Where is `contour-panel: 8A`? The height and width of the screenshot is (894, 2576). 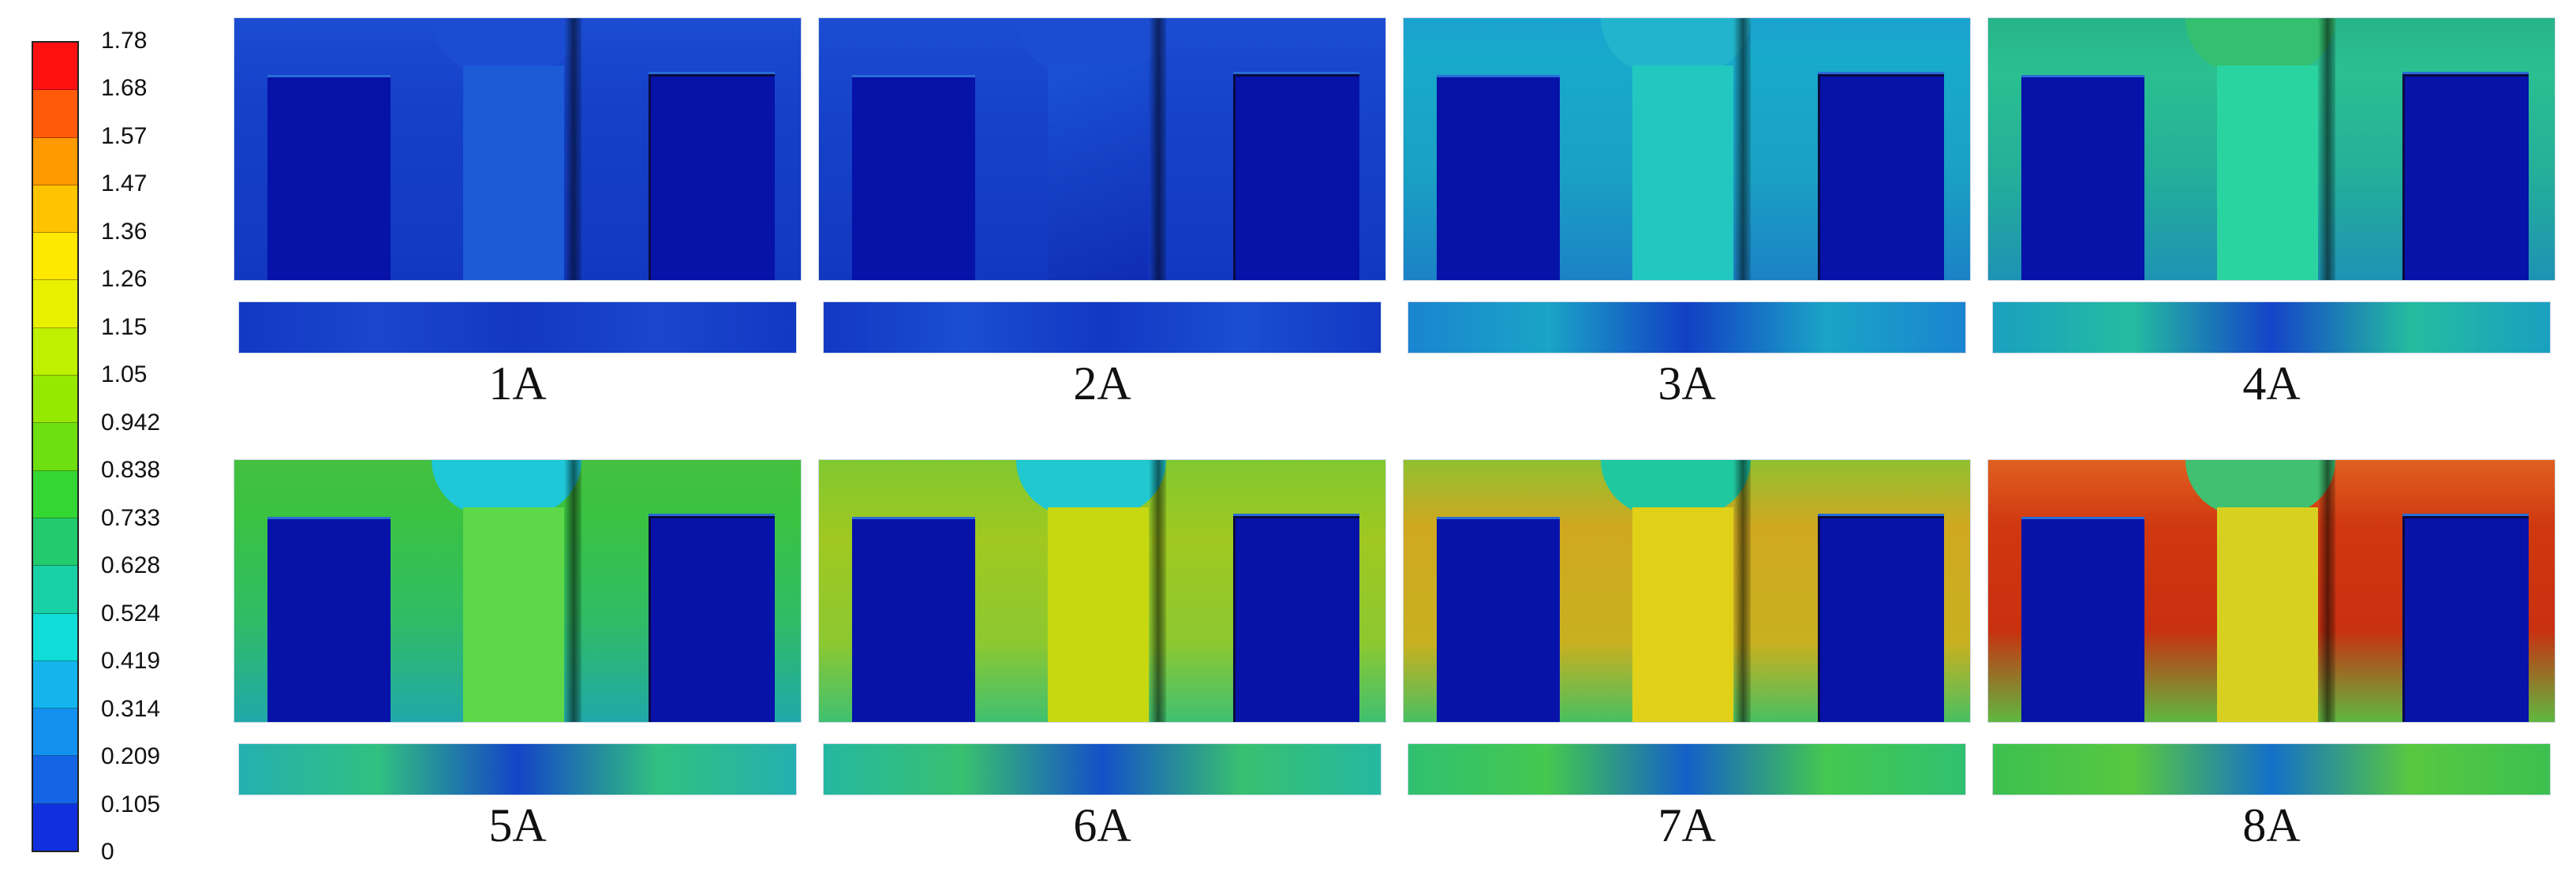
contour-panel: 8A is located at coordinates (2271, 664).